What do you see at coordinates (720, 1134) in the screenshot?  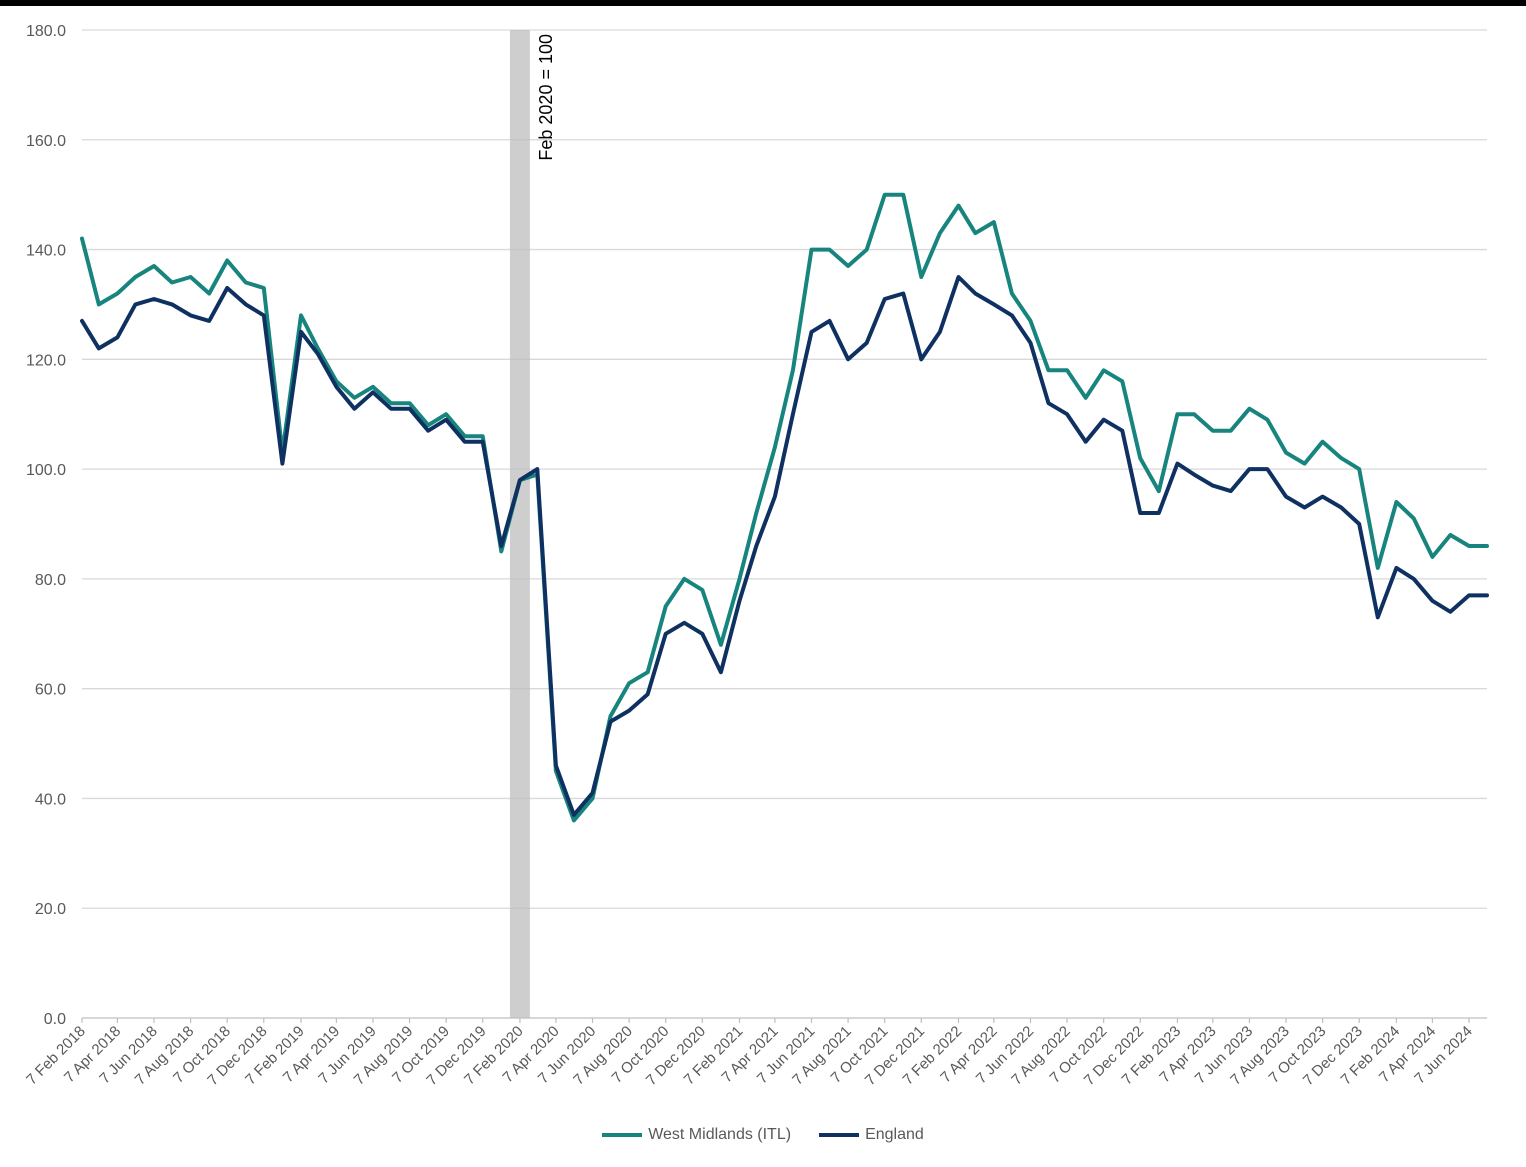 I see `legend-label-west-midlands: West Midlands (ITL)` at bounding box center [720, 1134].